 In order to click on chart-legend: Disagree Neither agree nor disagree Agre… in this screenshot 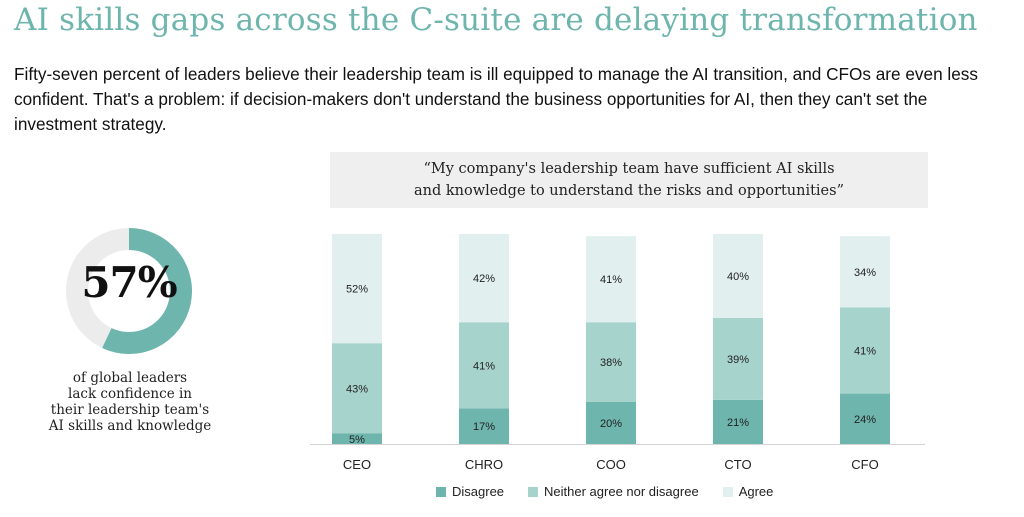, I will do `click(604, 491)`.